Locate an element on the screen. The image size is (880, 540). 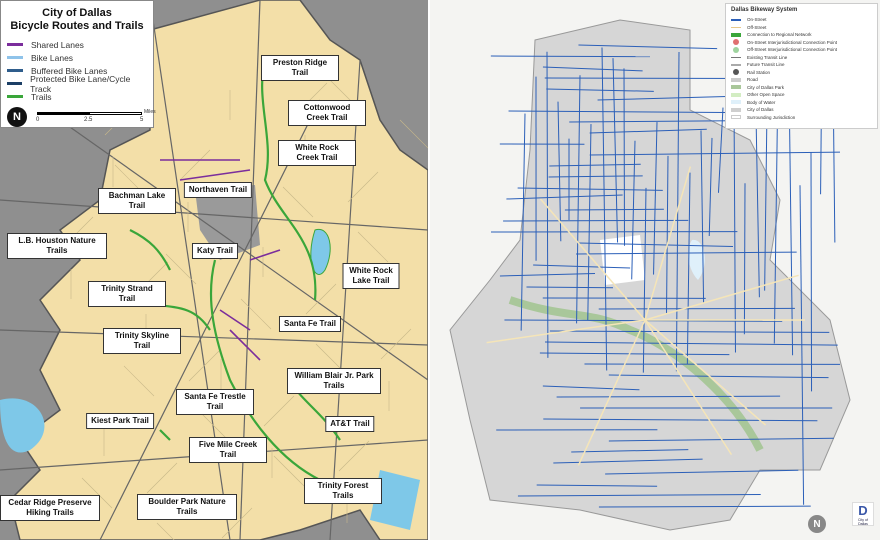
trail-label: Preston Ridge Trail is located at coordinates (300, 68).